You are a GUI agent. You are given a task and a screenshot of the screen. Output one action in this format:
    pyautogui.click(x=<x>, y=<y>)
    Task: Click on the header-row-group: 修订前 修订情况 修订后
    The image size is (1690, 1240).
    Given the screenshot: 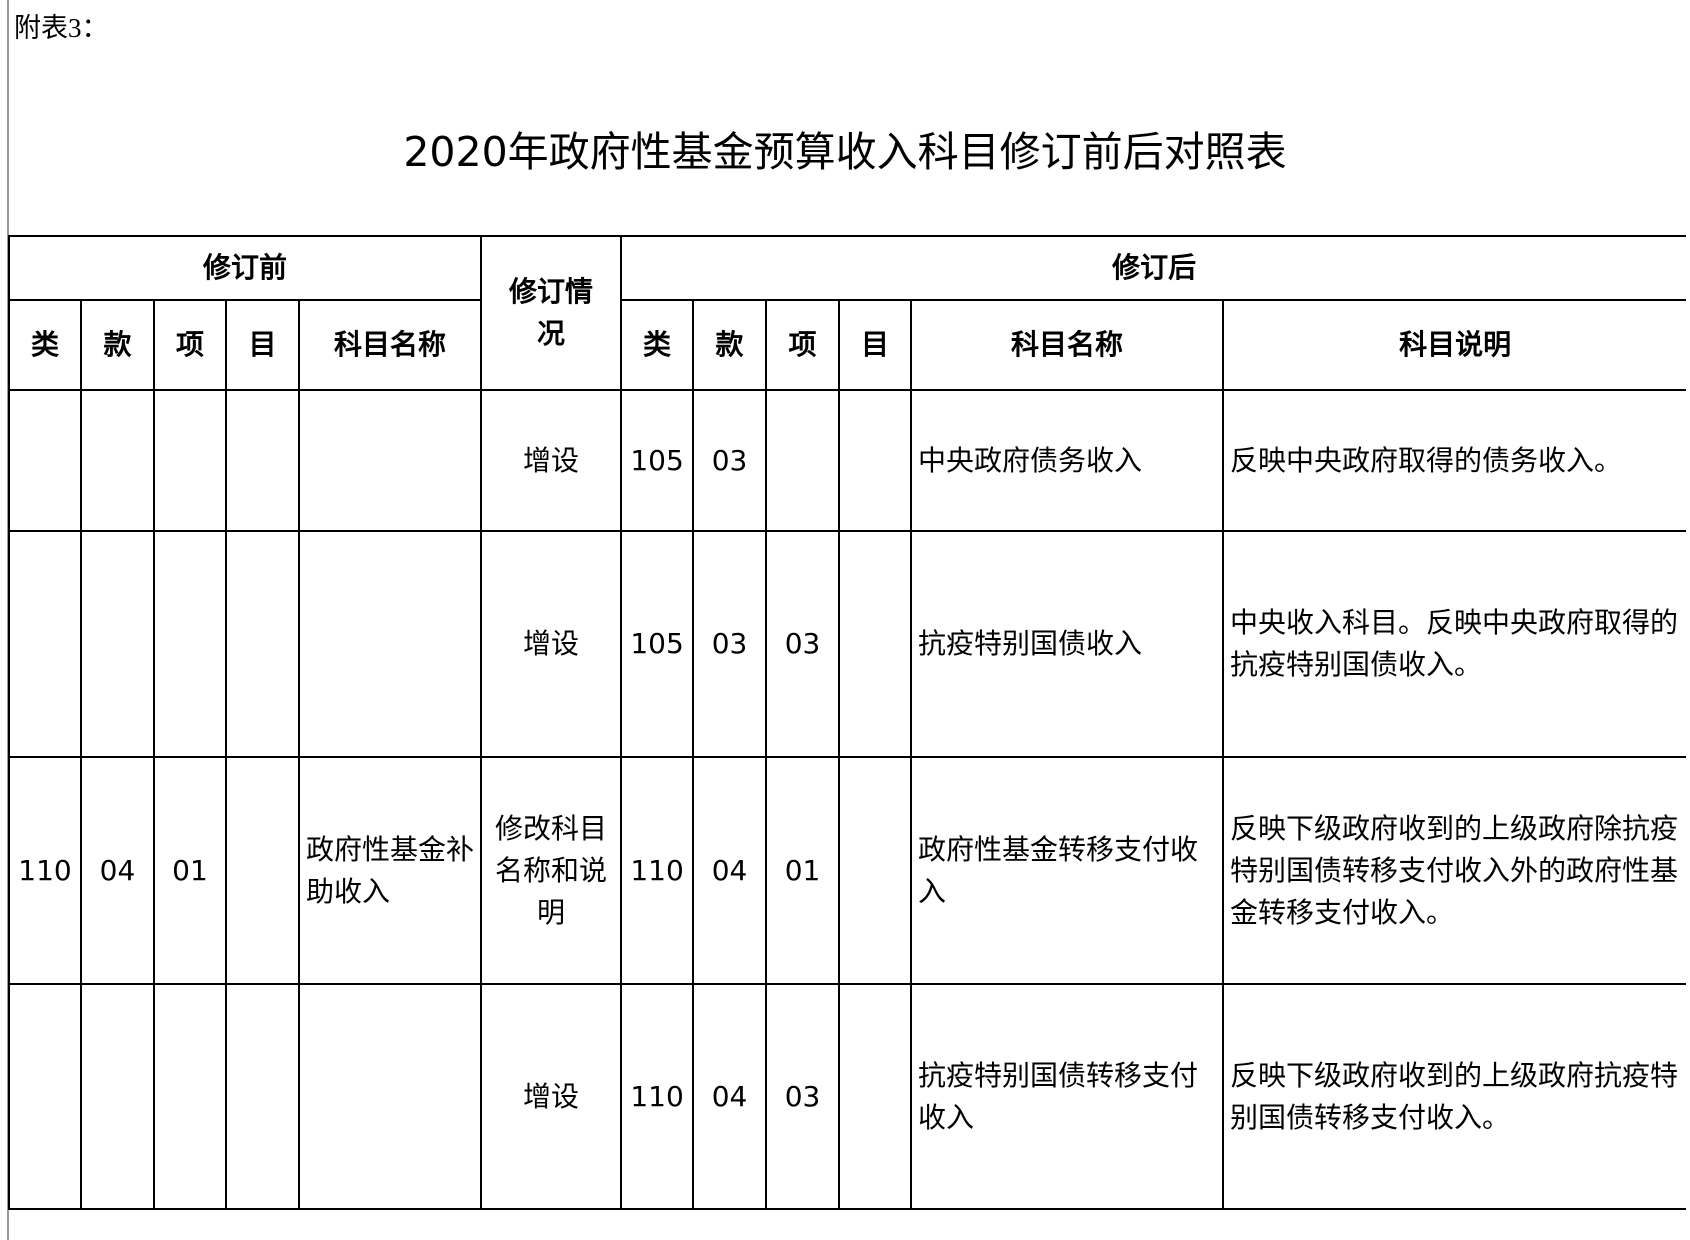 What is the action you would take?
    pyautogui.click(x=847, y=313)
    